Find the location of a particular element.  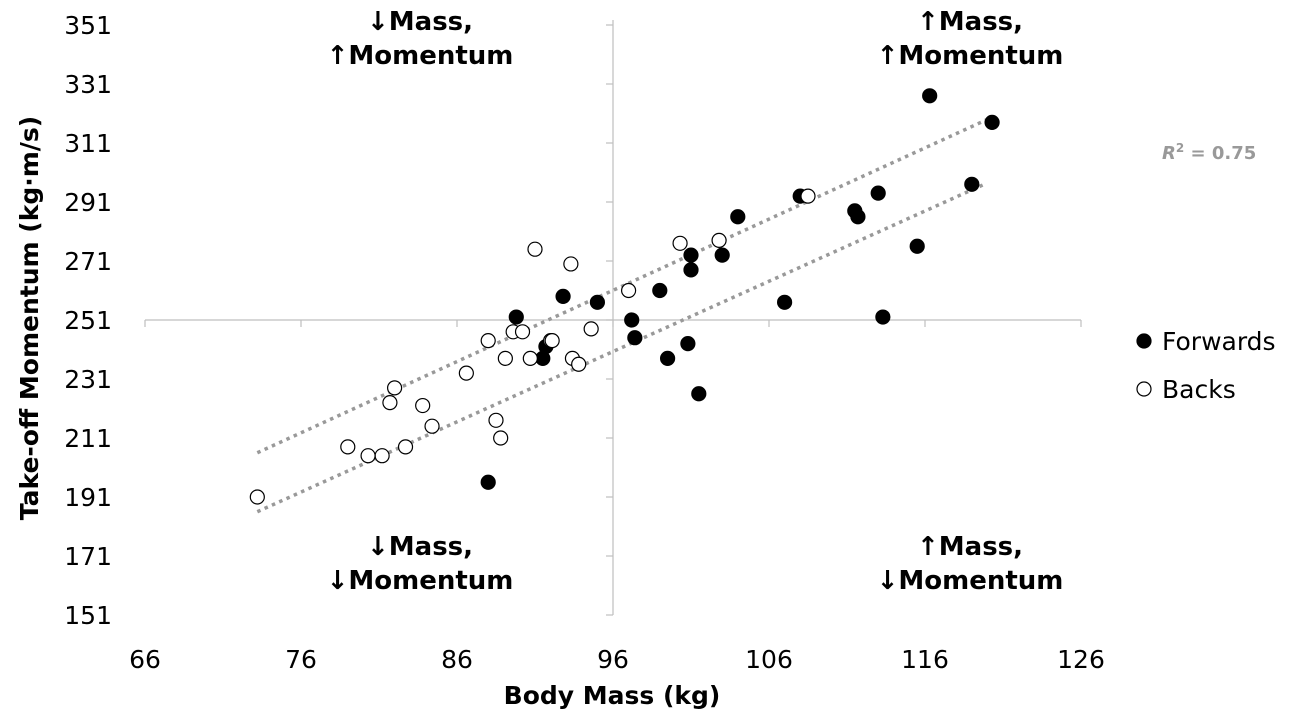

x-tick-label: 126 is located at coordinates (1081, 659).